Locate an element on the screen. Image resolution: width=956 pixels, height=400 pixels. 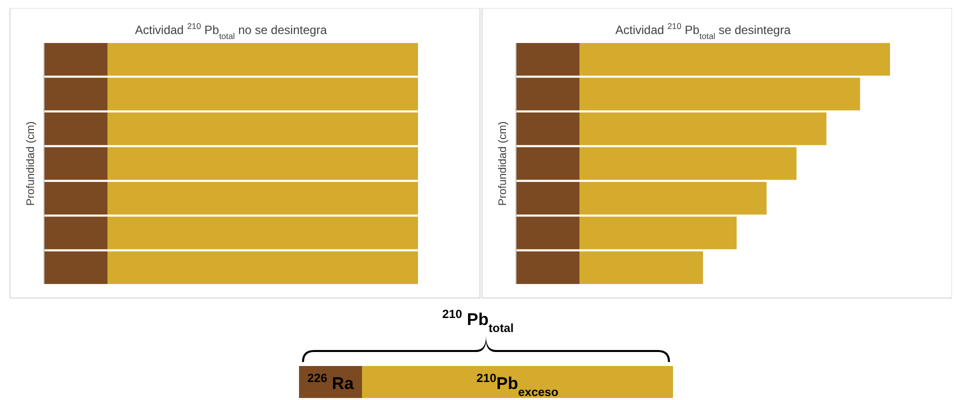
chart-title: Actividad $^{210}$ Pb$_{total}$ no se desintegra is located at coordinates (231, 31).